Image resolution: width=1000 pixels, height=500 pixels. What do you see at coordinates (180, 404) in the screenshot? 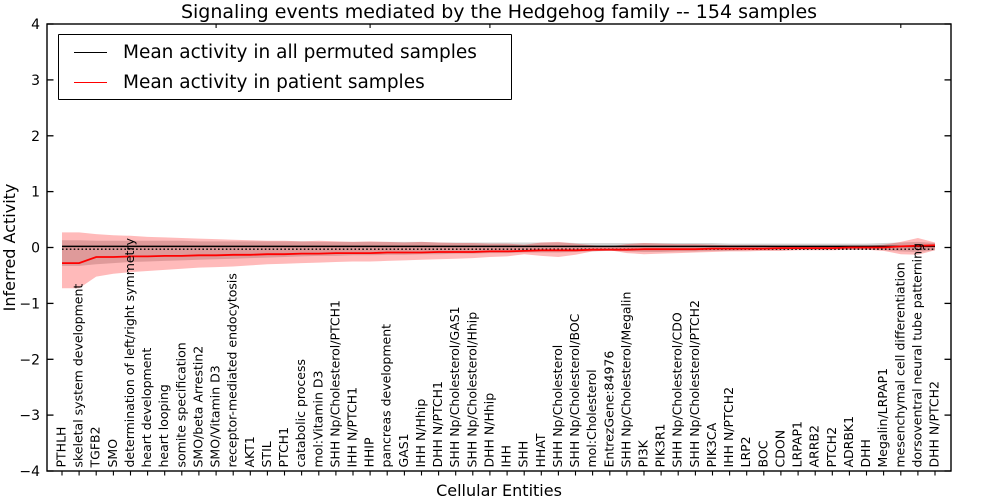
I see `x-tick-label: somite specification` at bounding box center [180, 404].